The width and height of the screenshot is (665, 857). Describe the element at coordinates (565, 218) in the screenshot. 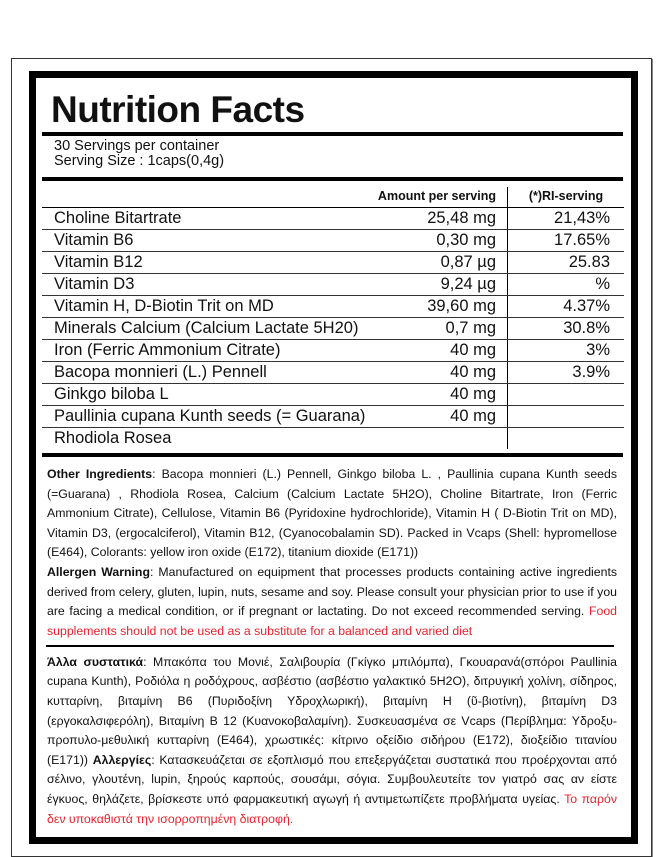

I see `nutrient-ri: 21,43%` at that location.